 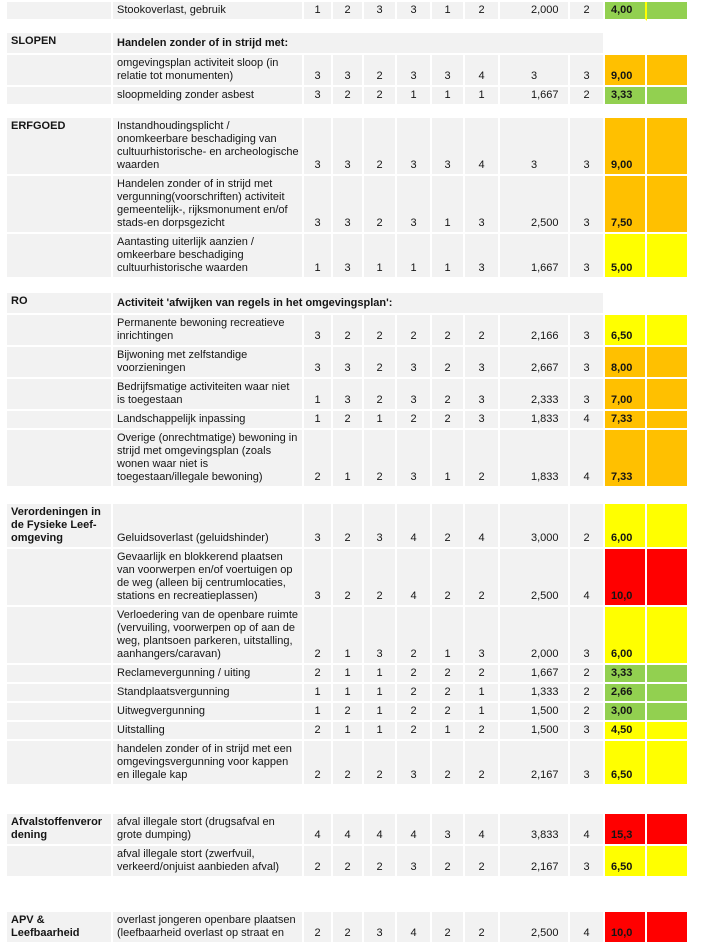 What do you see at coordinates (626, 712) in the screenshot?
I see `risk-value-cell: 3,00` at bounding box center [626, 712].